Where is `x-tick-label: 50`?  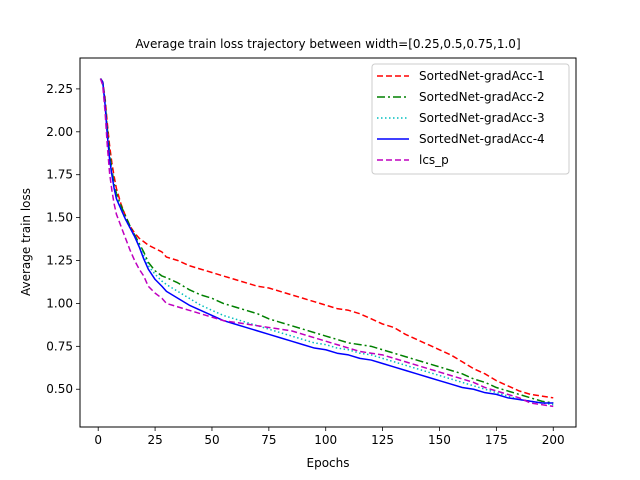 x-tick-label: 50 is located at coordinates (211, 440).